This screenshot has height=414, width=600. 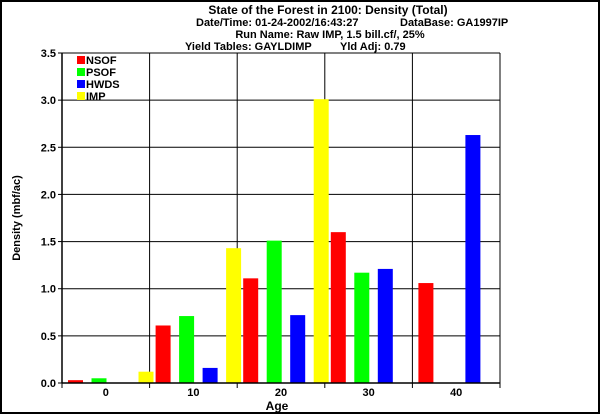 What do you see at coordinates (456, 393) in the screenshot?
I see `x-tick-label: 40` at bounding box center [456, 393].